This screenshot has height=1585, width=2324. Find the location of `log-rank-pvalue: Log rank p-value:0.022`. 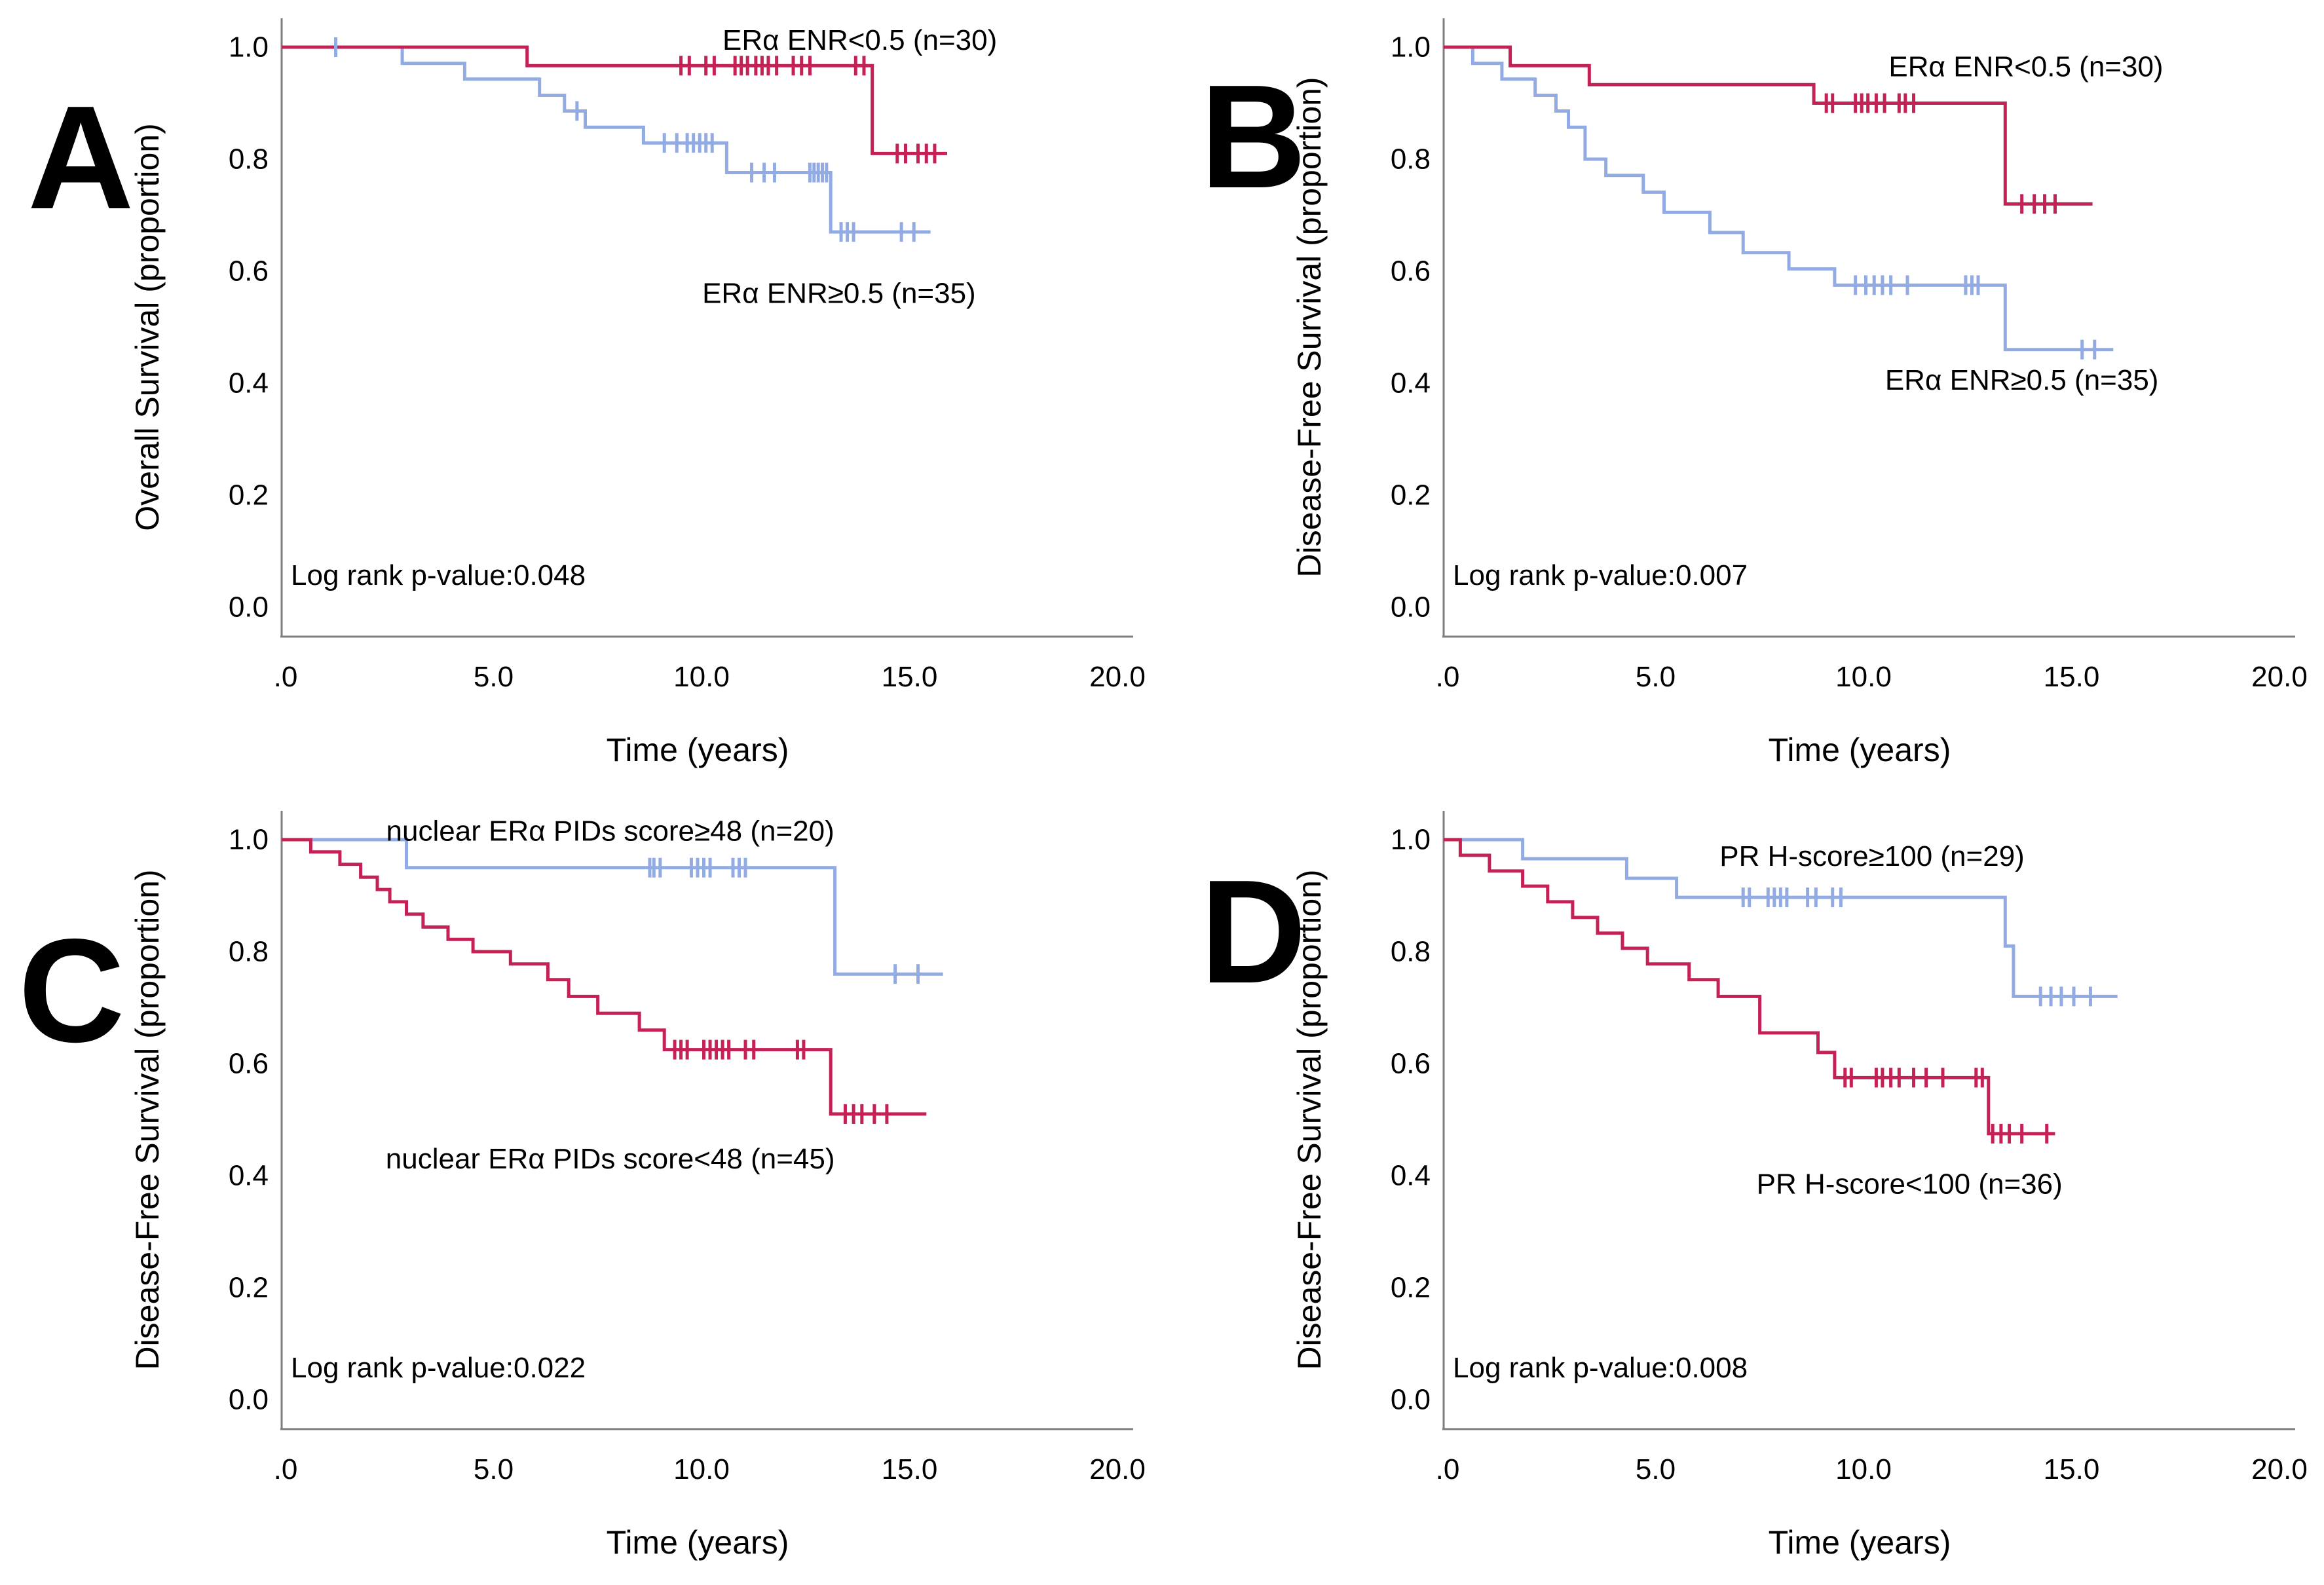

log-rank-pvalue: Log rank p-value:0.022 is located at coordinates (438, 1368).